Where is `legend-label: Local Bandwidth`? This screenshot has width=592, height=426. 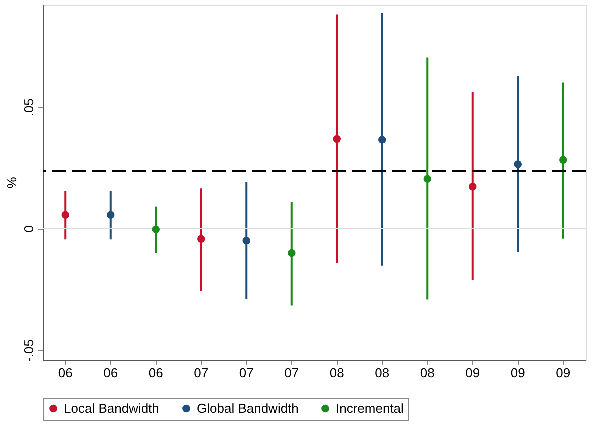 legend-label: Local Bandwidth is located at coordinates (112, 408).